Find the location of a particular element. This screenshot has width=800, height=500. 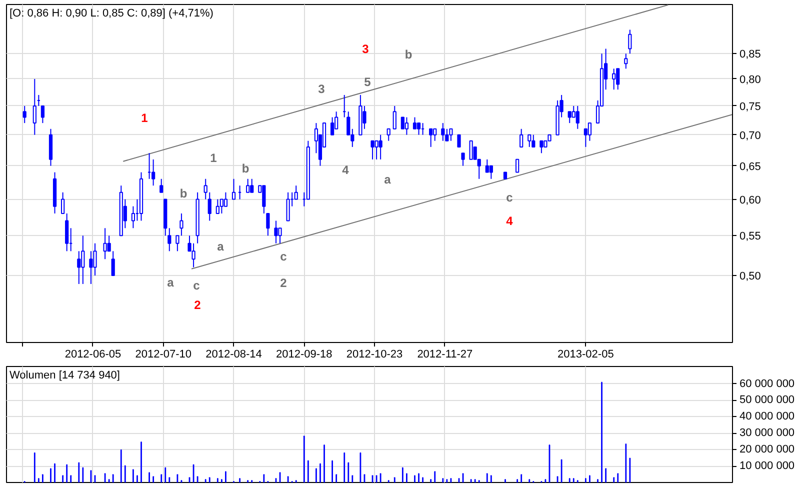

y-tick-label: 60 000 000 is located at coordinates (767, 384).